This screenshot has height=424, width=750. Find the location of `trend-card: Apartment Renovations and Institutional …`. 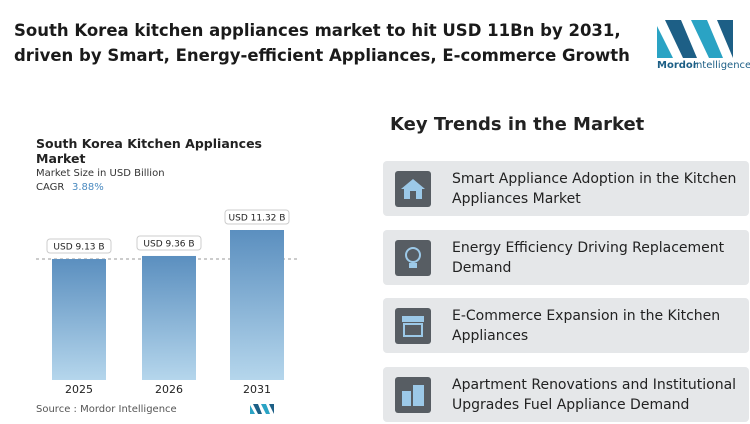

trend-card: Apartment Renovations and Institutional … is located at coordinates (566, 394).